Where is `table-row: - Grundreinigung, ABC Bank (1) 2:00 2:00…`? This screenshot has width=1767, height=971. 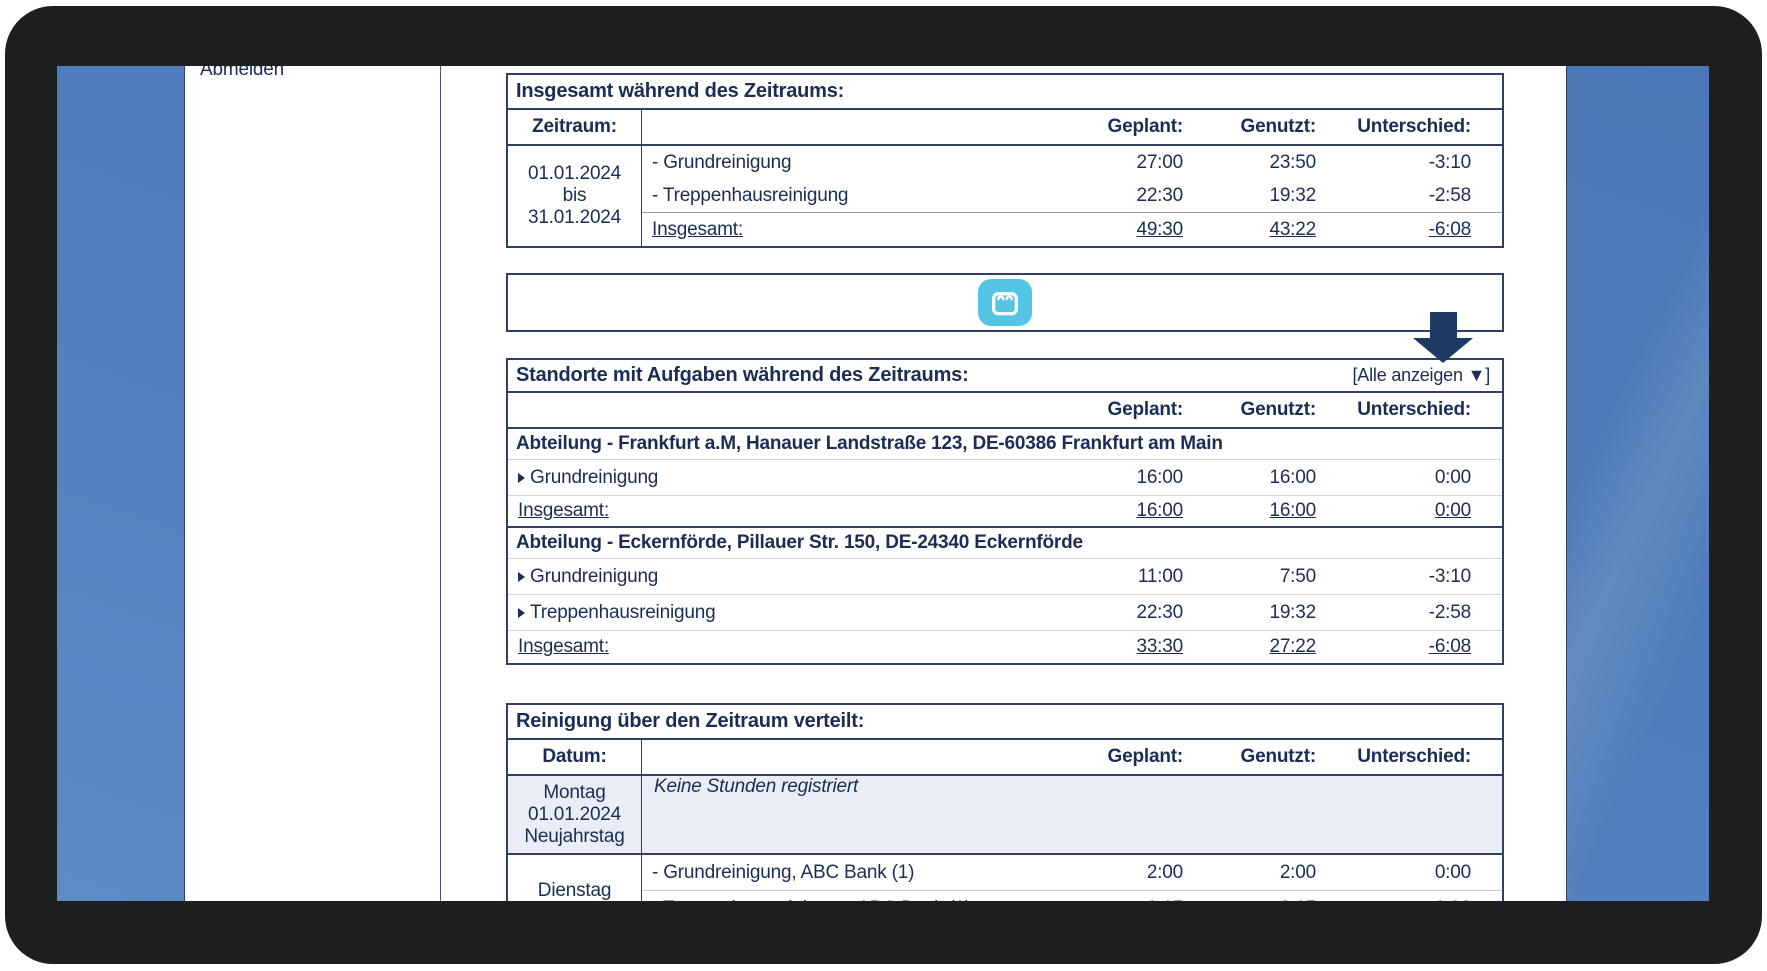
table-row: - Grundreinigung, ABC Bank (1) 2:00 2:00… is located at coordinates (1072, 873).